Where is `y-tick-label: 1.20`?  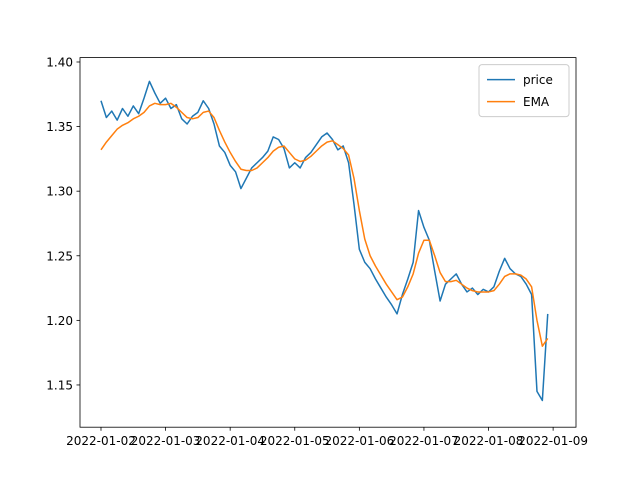 y-tick-label: 1.20 is located at coordinates (59, 321).